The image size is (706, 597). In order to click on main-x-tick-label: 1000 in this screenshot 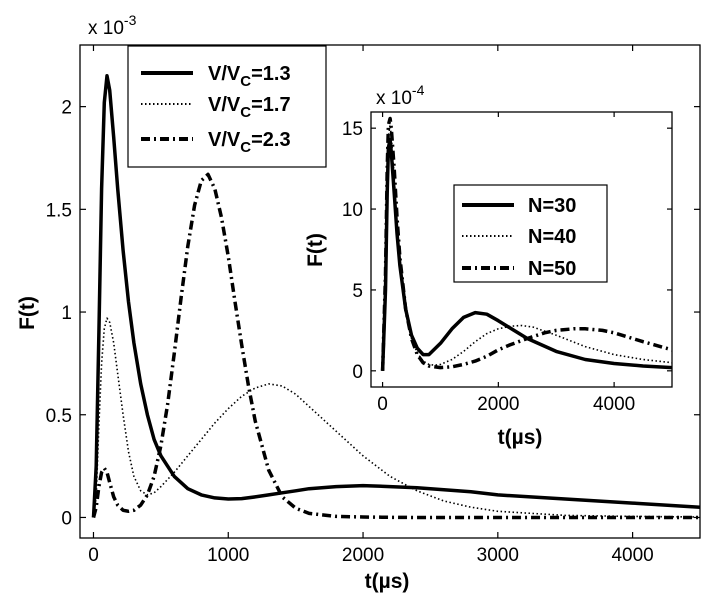, I will do `click(228, 555)`.